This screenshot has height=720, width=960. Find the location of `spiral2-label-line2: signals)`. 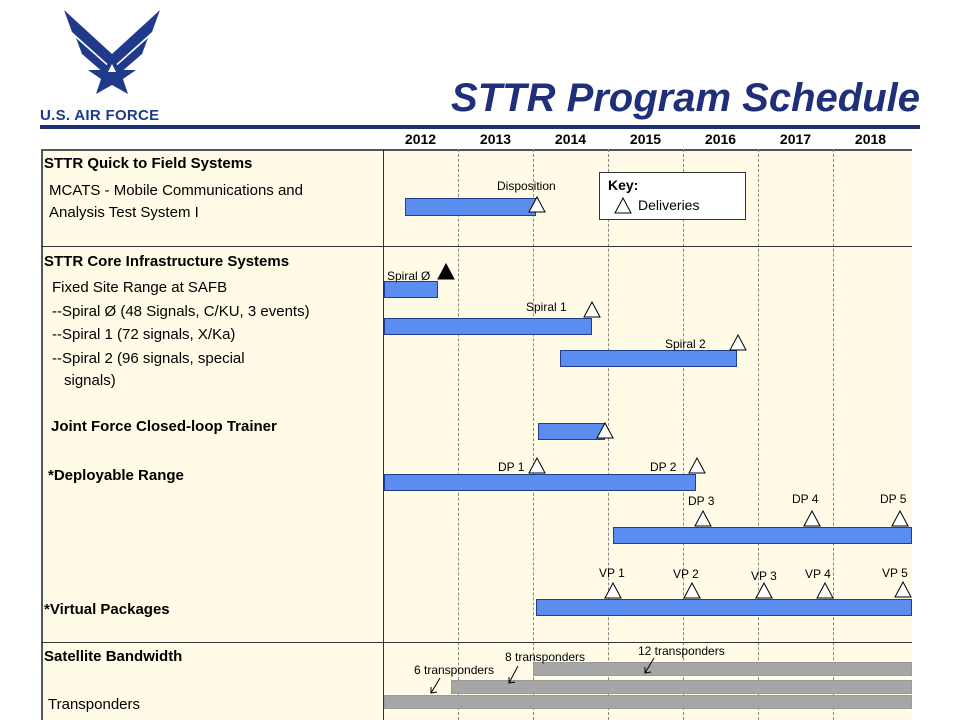

spiral2-label-line2: signals) is located at coordinates (90, 380).